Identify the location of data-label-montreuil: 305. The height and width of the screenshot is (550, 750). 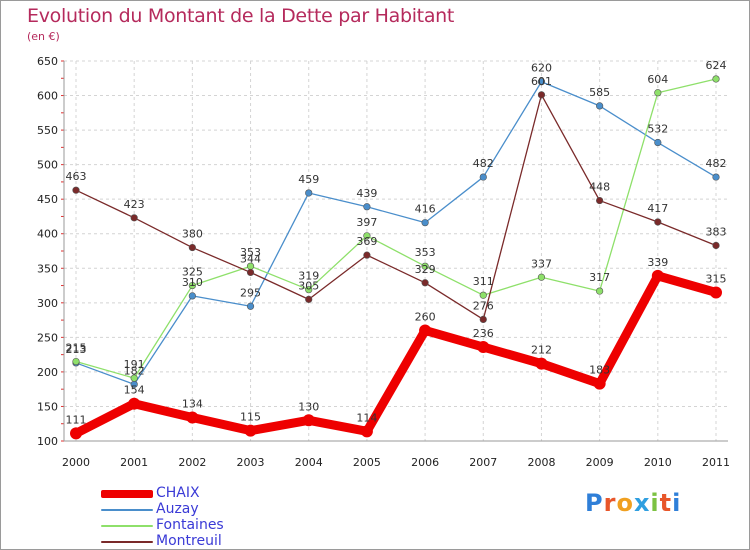
(308, 285).